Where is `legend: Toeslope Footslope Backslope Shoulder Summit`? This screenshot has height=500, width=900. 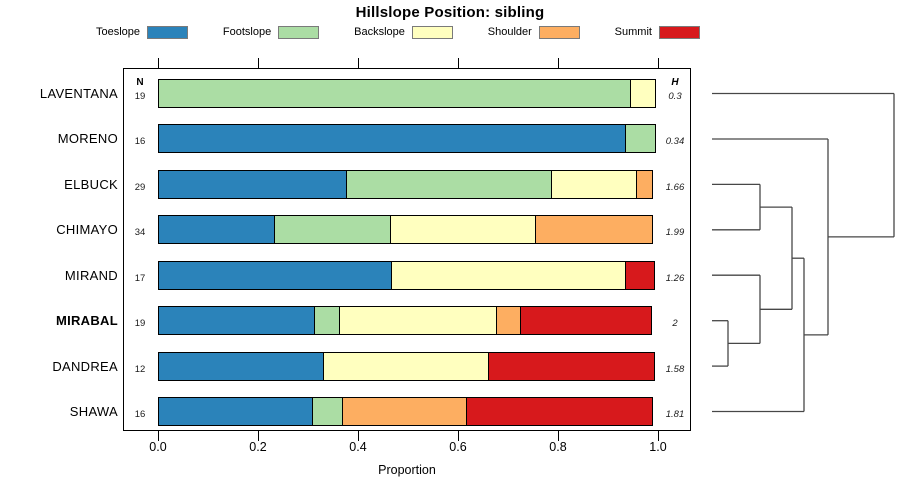
legend: Toeslope Footslope Backslope Shoulder Summit is located at coordinates (398, 32).